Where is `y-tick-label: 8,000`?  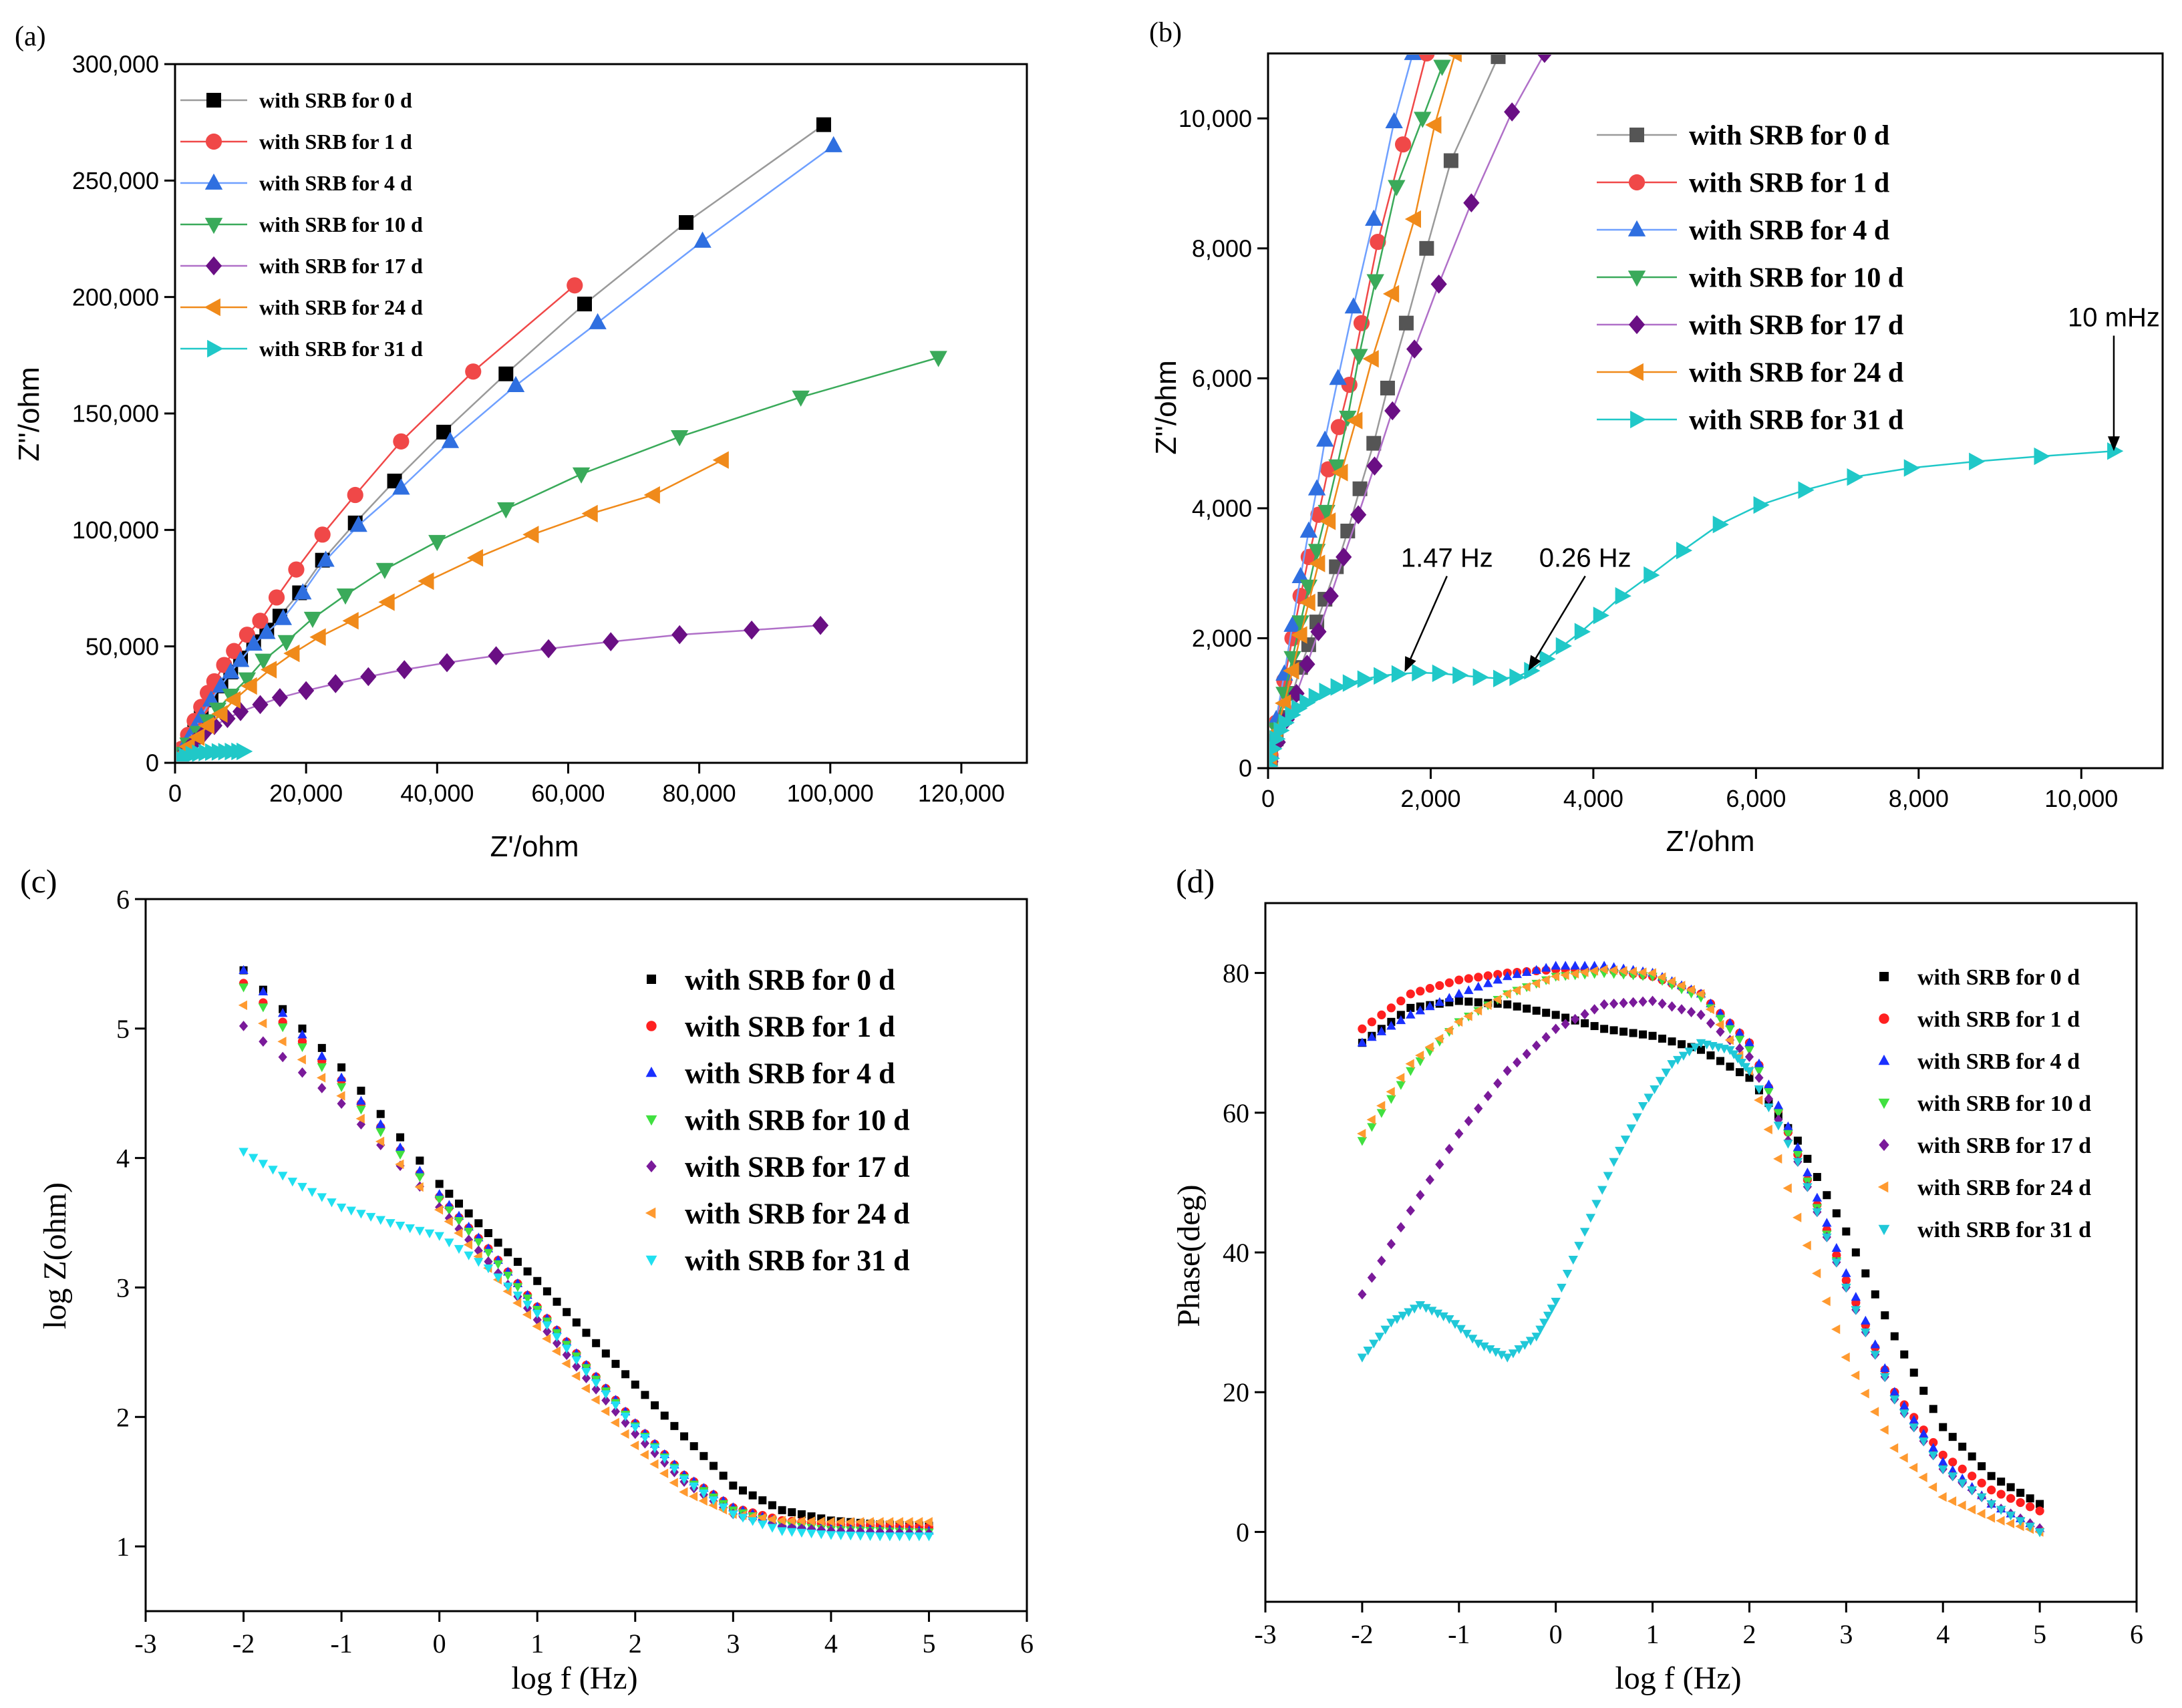 y-tick-label: 8,000 is located at coordinates (1222, 248).